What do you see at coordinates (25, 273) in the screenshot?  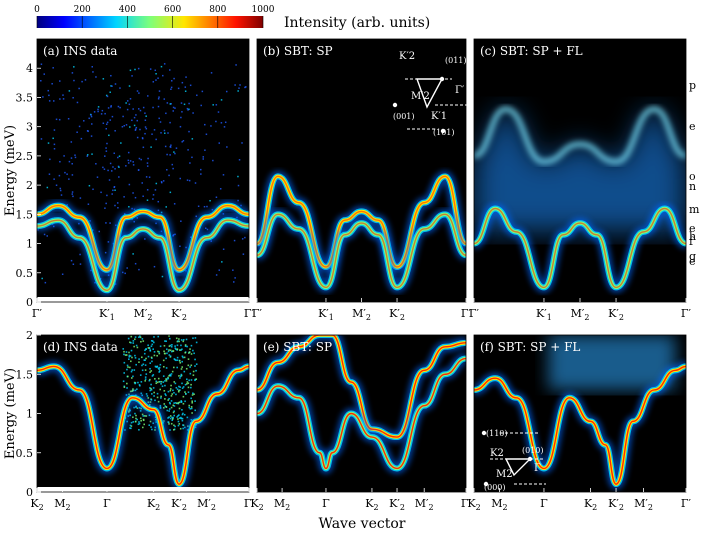 I see `y-tick-label: 0.5` at bounding box center [25, 273].